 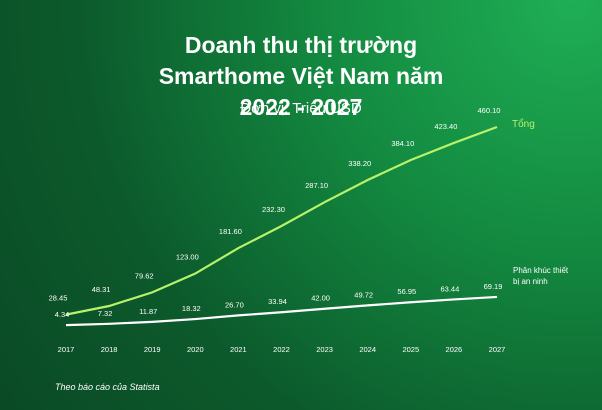 I want to click on data-label: 423.40, so click(x=445, y=126).